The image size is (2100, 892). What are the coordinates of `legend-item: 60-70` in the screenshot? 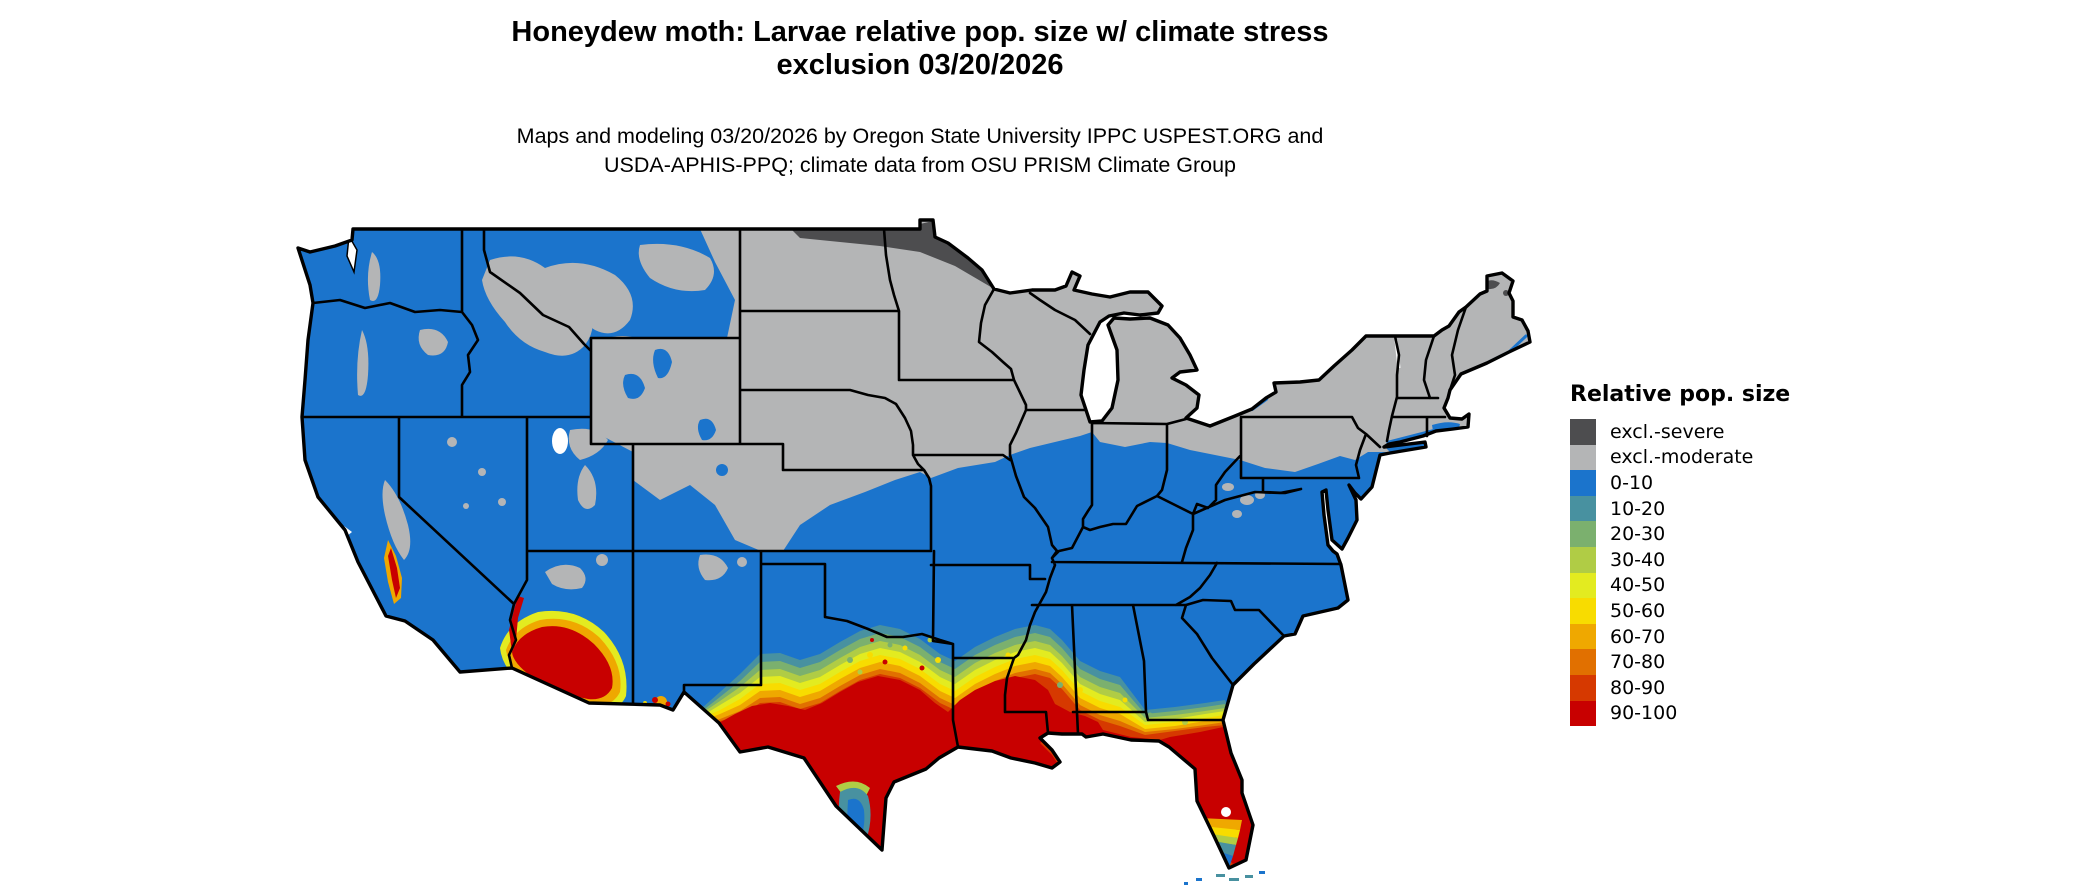 It's located at (1680, 636).